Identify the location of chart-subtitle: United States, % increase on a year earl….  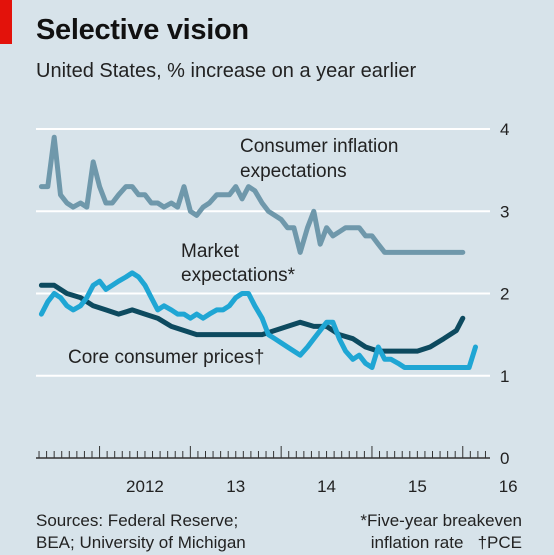
(226, 71).